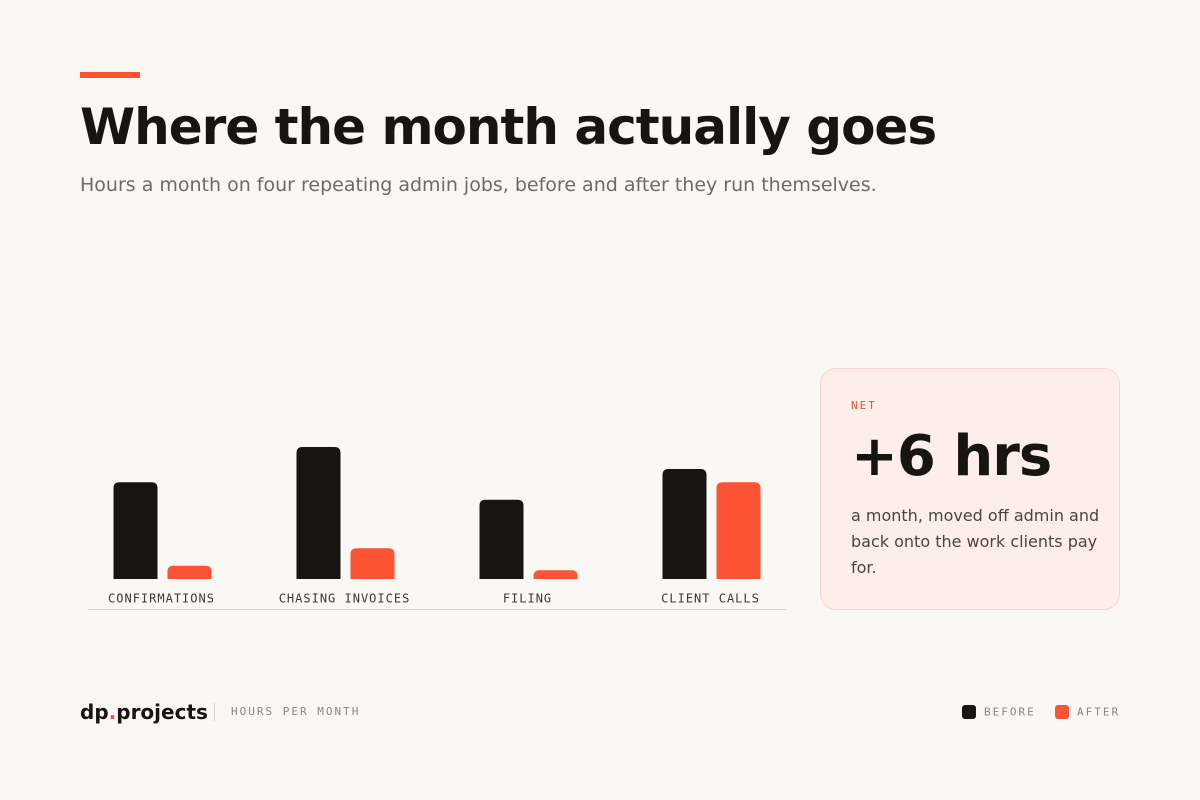  Describe the element at coordinates (1098, 712) in the screenshot. I see `legend-label: AFTER` at that location.